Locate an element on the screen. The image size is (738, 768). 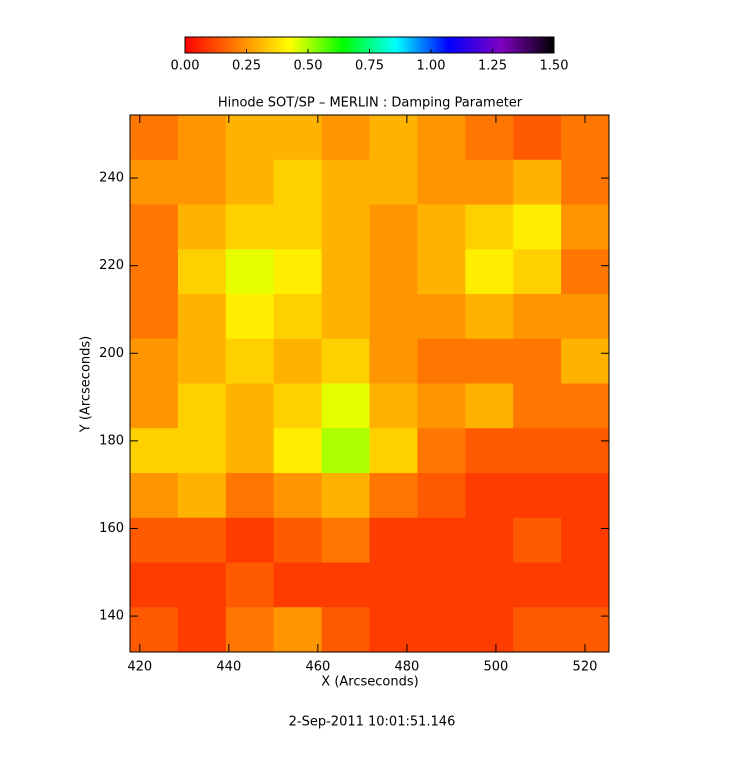
x-tick-label: 420 is located at coordinates (139, 667).